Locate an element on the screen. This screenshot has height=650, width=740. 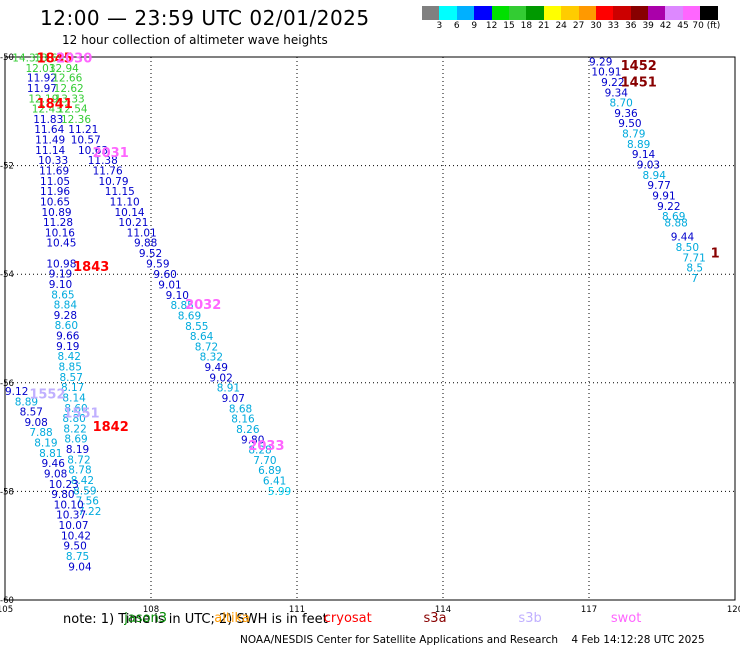
pass-time-label: 1552 is located at coordinates (47, 395).